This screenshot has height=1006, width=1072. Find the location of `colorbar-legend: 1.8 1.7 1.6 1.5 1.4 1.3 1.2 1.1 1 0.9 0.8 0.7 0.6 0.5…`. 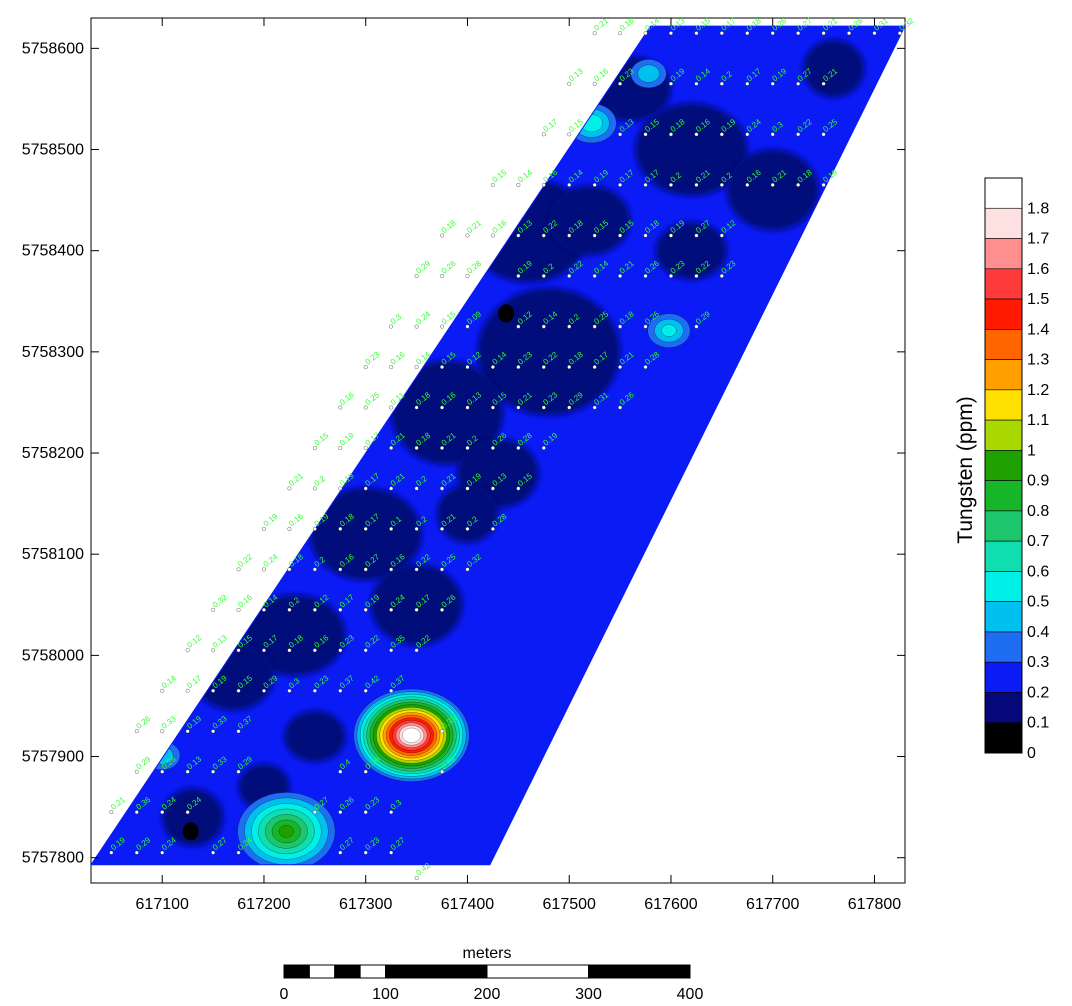

colorbar-legend: 1.8 1.7 1.6 1.5 1.4 1.3 1.2 1.1 1 0.9 0.8 0.7 0.6 0.5… is located at coordinates (1001, 469).